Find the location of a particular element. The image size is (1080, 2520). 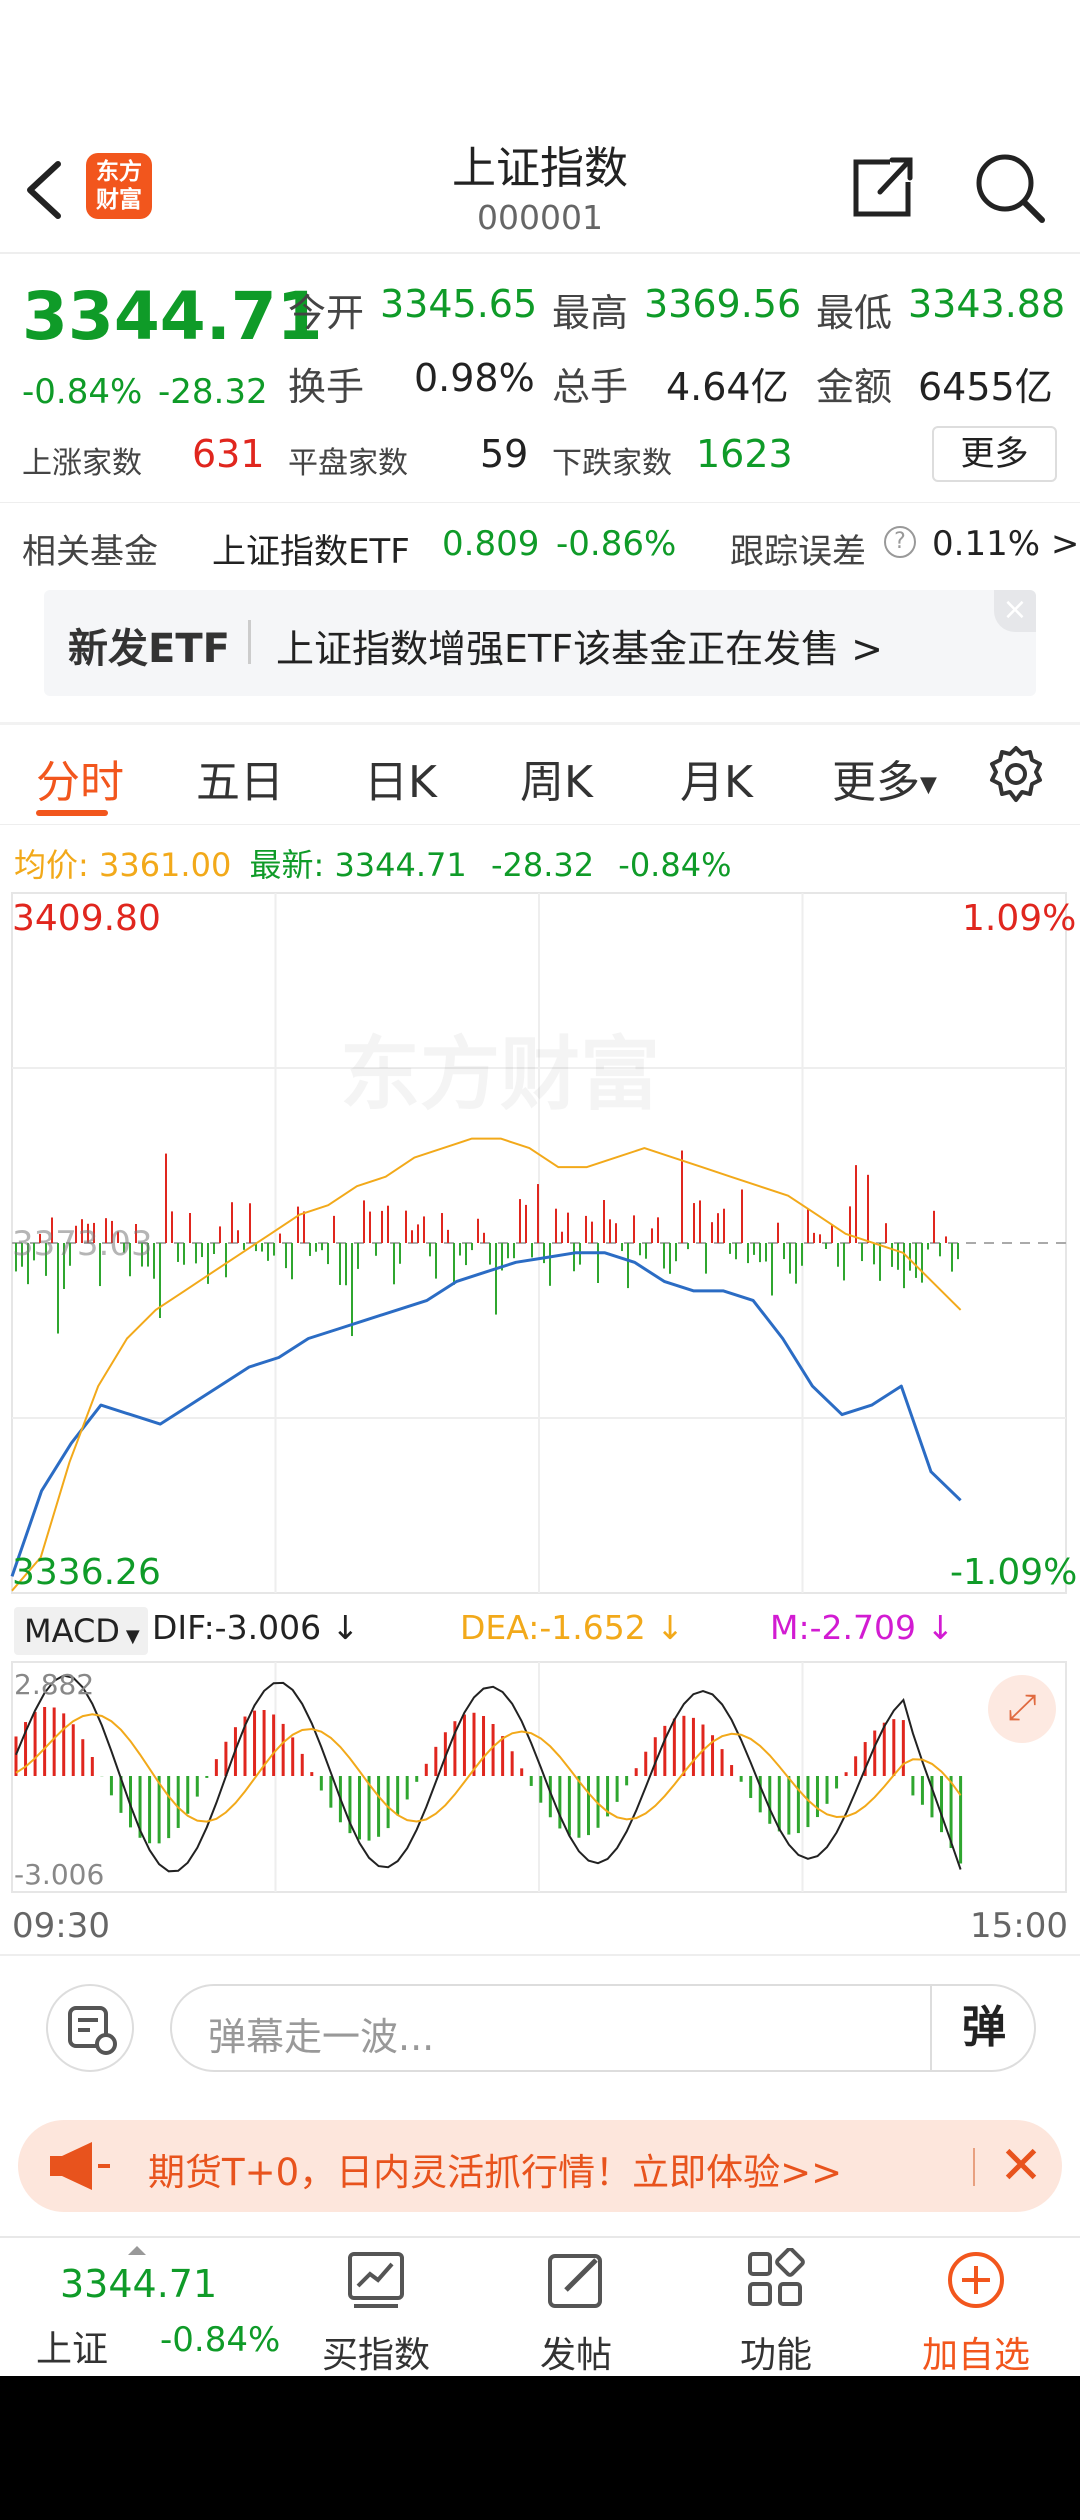

expand-icon: ⤢ is located at coordinates (1022, 1709).